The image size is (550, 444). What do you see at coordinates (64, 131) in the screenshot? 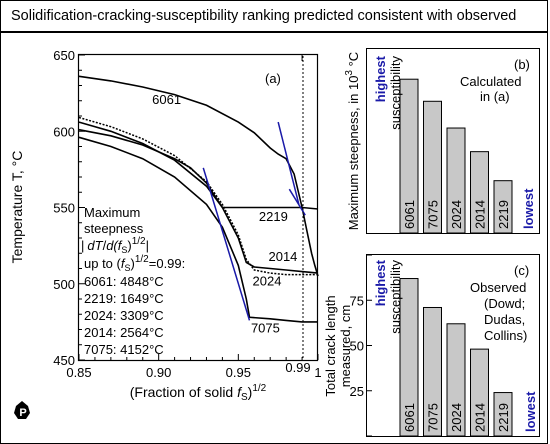
I see `y-tick-label: 600` at bounding box center [64, 131].